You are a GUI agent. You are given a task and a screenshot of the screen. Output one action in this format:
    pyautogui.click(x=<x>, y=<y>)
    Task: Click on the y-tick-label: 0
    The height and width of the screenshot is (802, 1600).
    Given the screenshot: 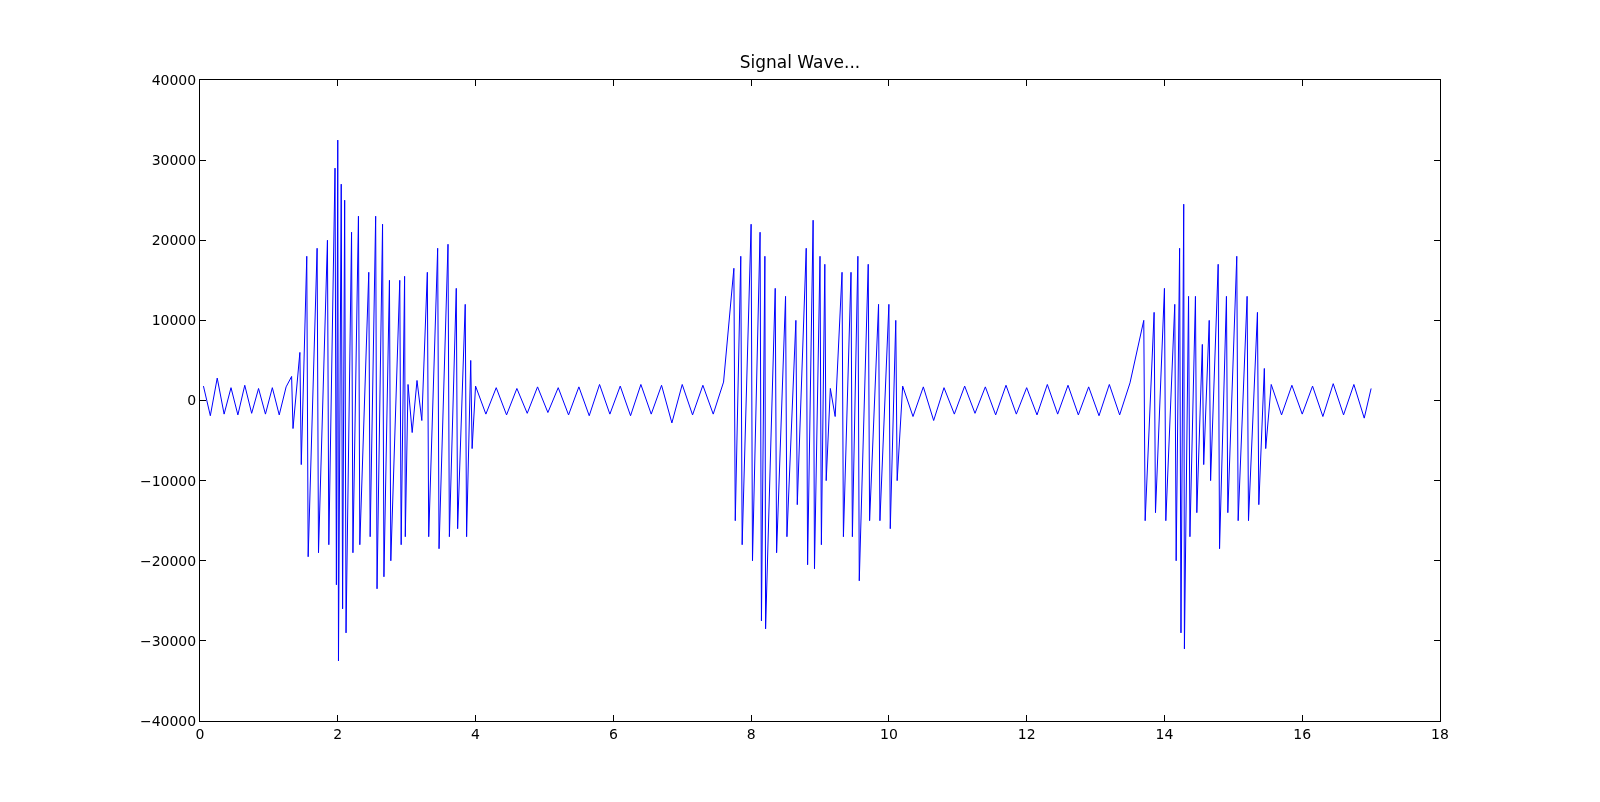 What is the action you would take?
    pyautogui.click(x=192, y=400)
    